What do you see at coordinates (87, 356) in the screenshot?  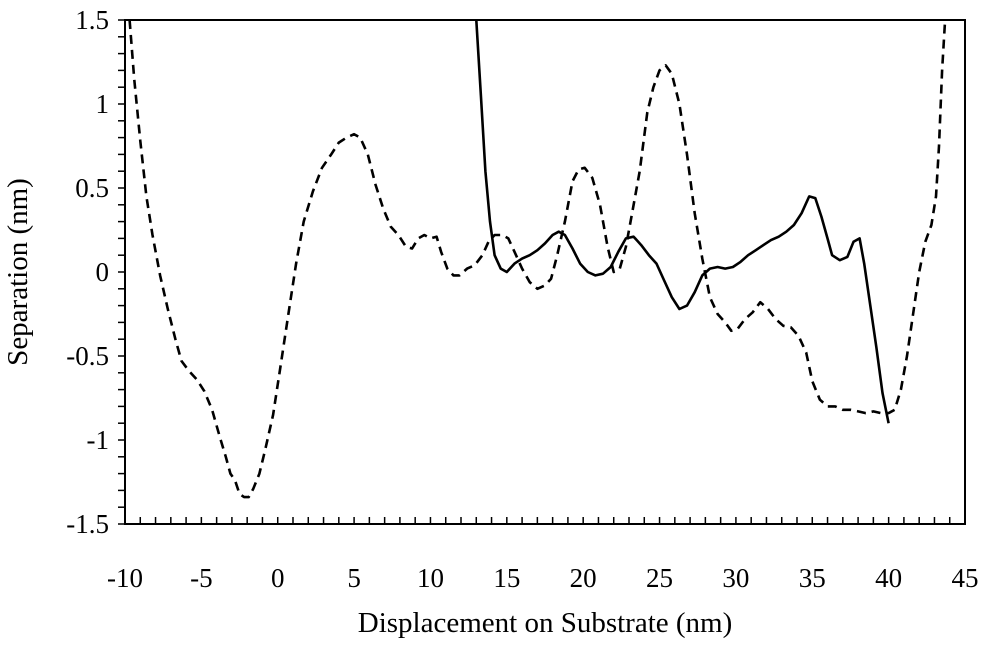 I see `y-tick-label: -0.5` at bounding box center [87, 356].